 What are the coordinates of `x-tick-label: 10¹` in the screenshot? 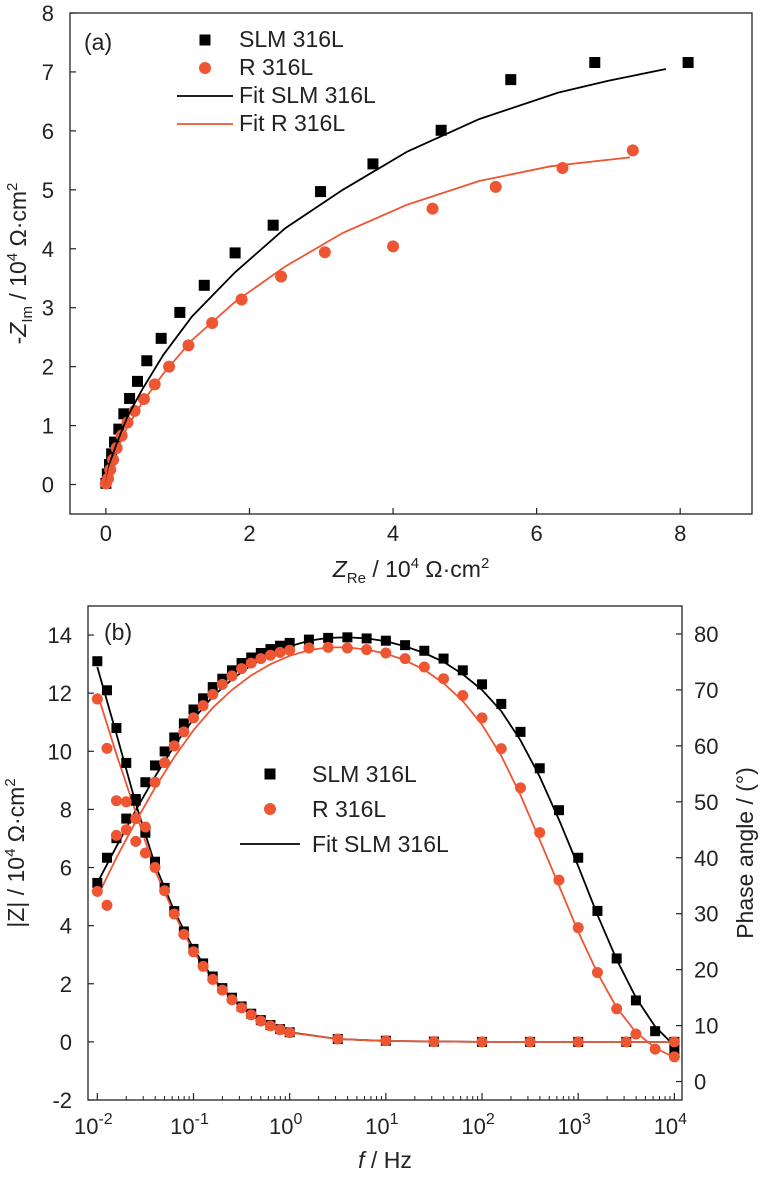 It's located at (381, 1125).